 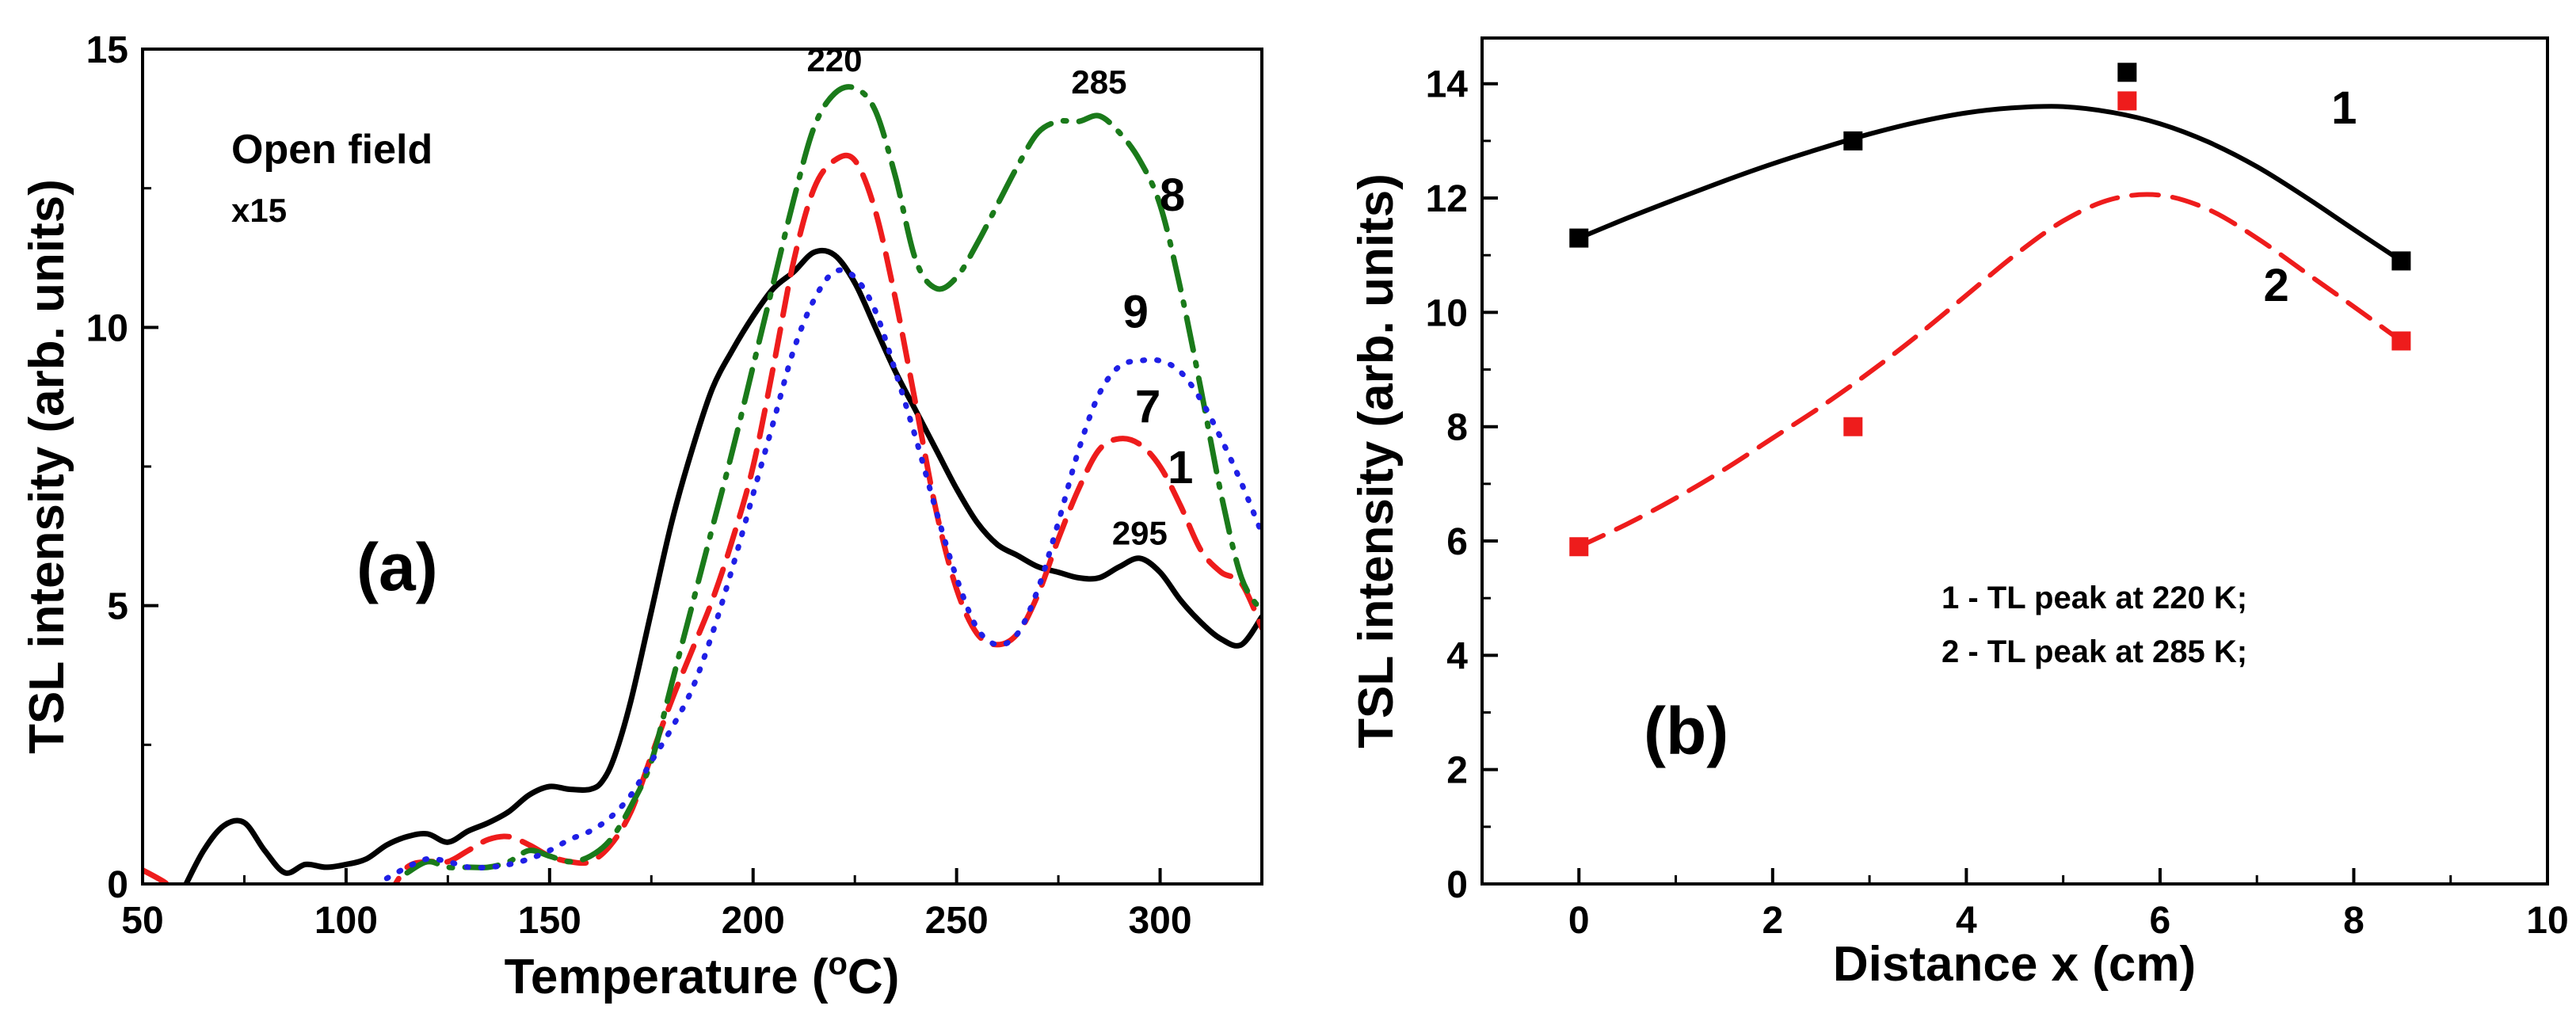 I want to click on panel-b-legend-line-1: 1 - TL peak at 220 K;, so click(x=2094, y=598).